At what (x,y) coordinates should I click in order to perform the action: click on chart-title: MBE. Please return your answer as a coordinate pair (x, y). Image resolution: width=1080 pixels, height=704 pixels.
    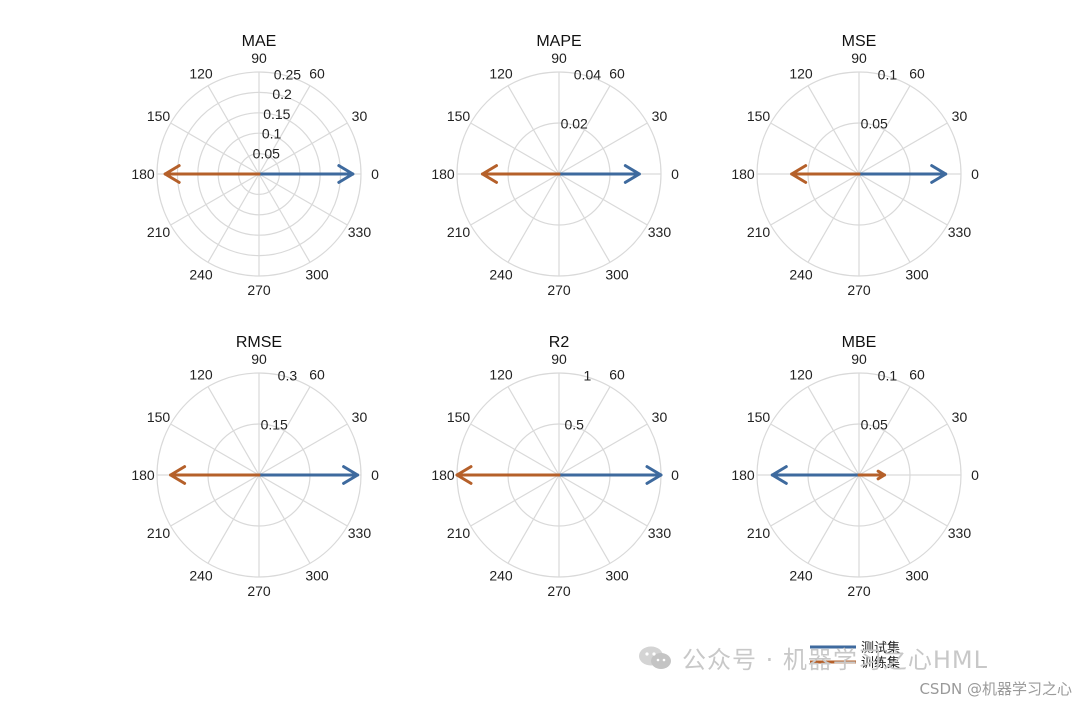
    Looking at the image, I should click on (859, 342).